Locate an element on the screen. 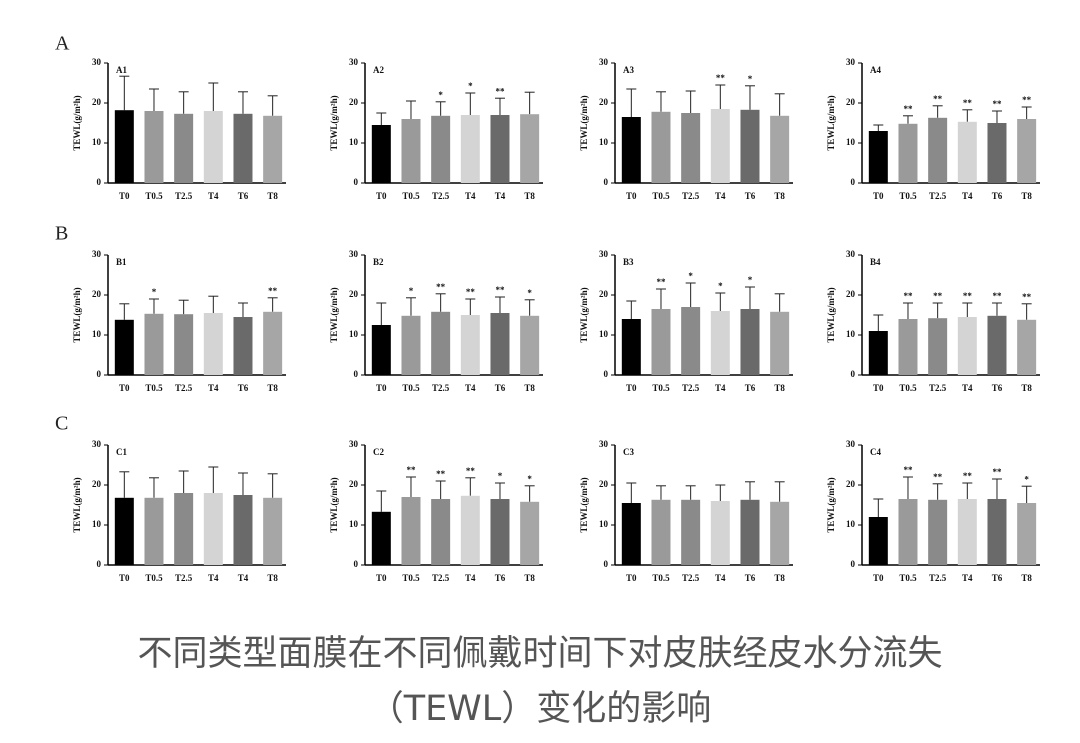 The width and height of the screenshot is (1080, 743). bar-chart: 0 10 20 30 C3 TEWL(g/m²h) T0 T0.5 T2.5 T4 T6 T8 is located at coordinates (686, 511).